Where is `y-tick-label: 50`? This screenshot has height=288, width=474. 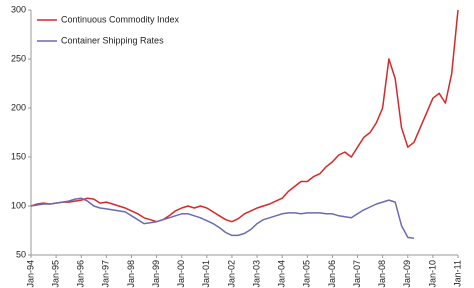 y-tick-label: 50 is located at coordinates (21, 254).